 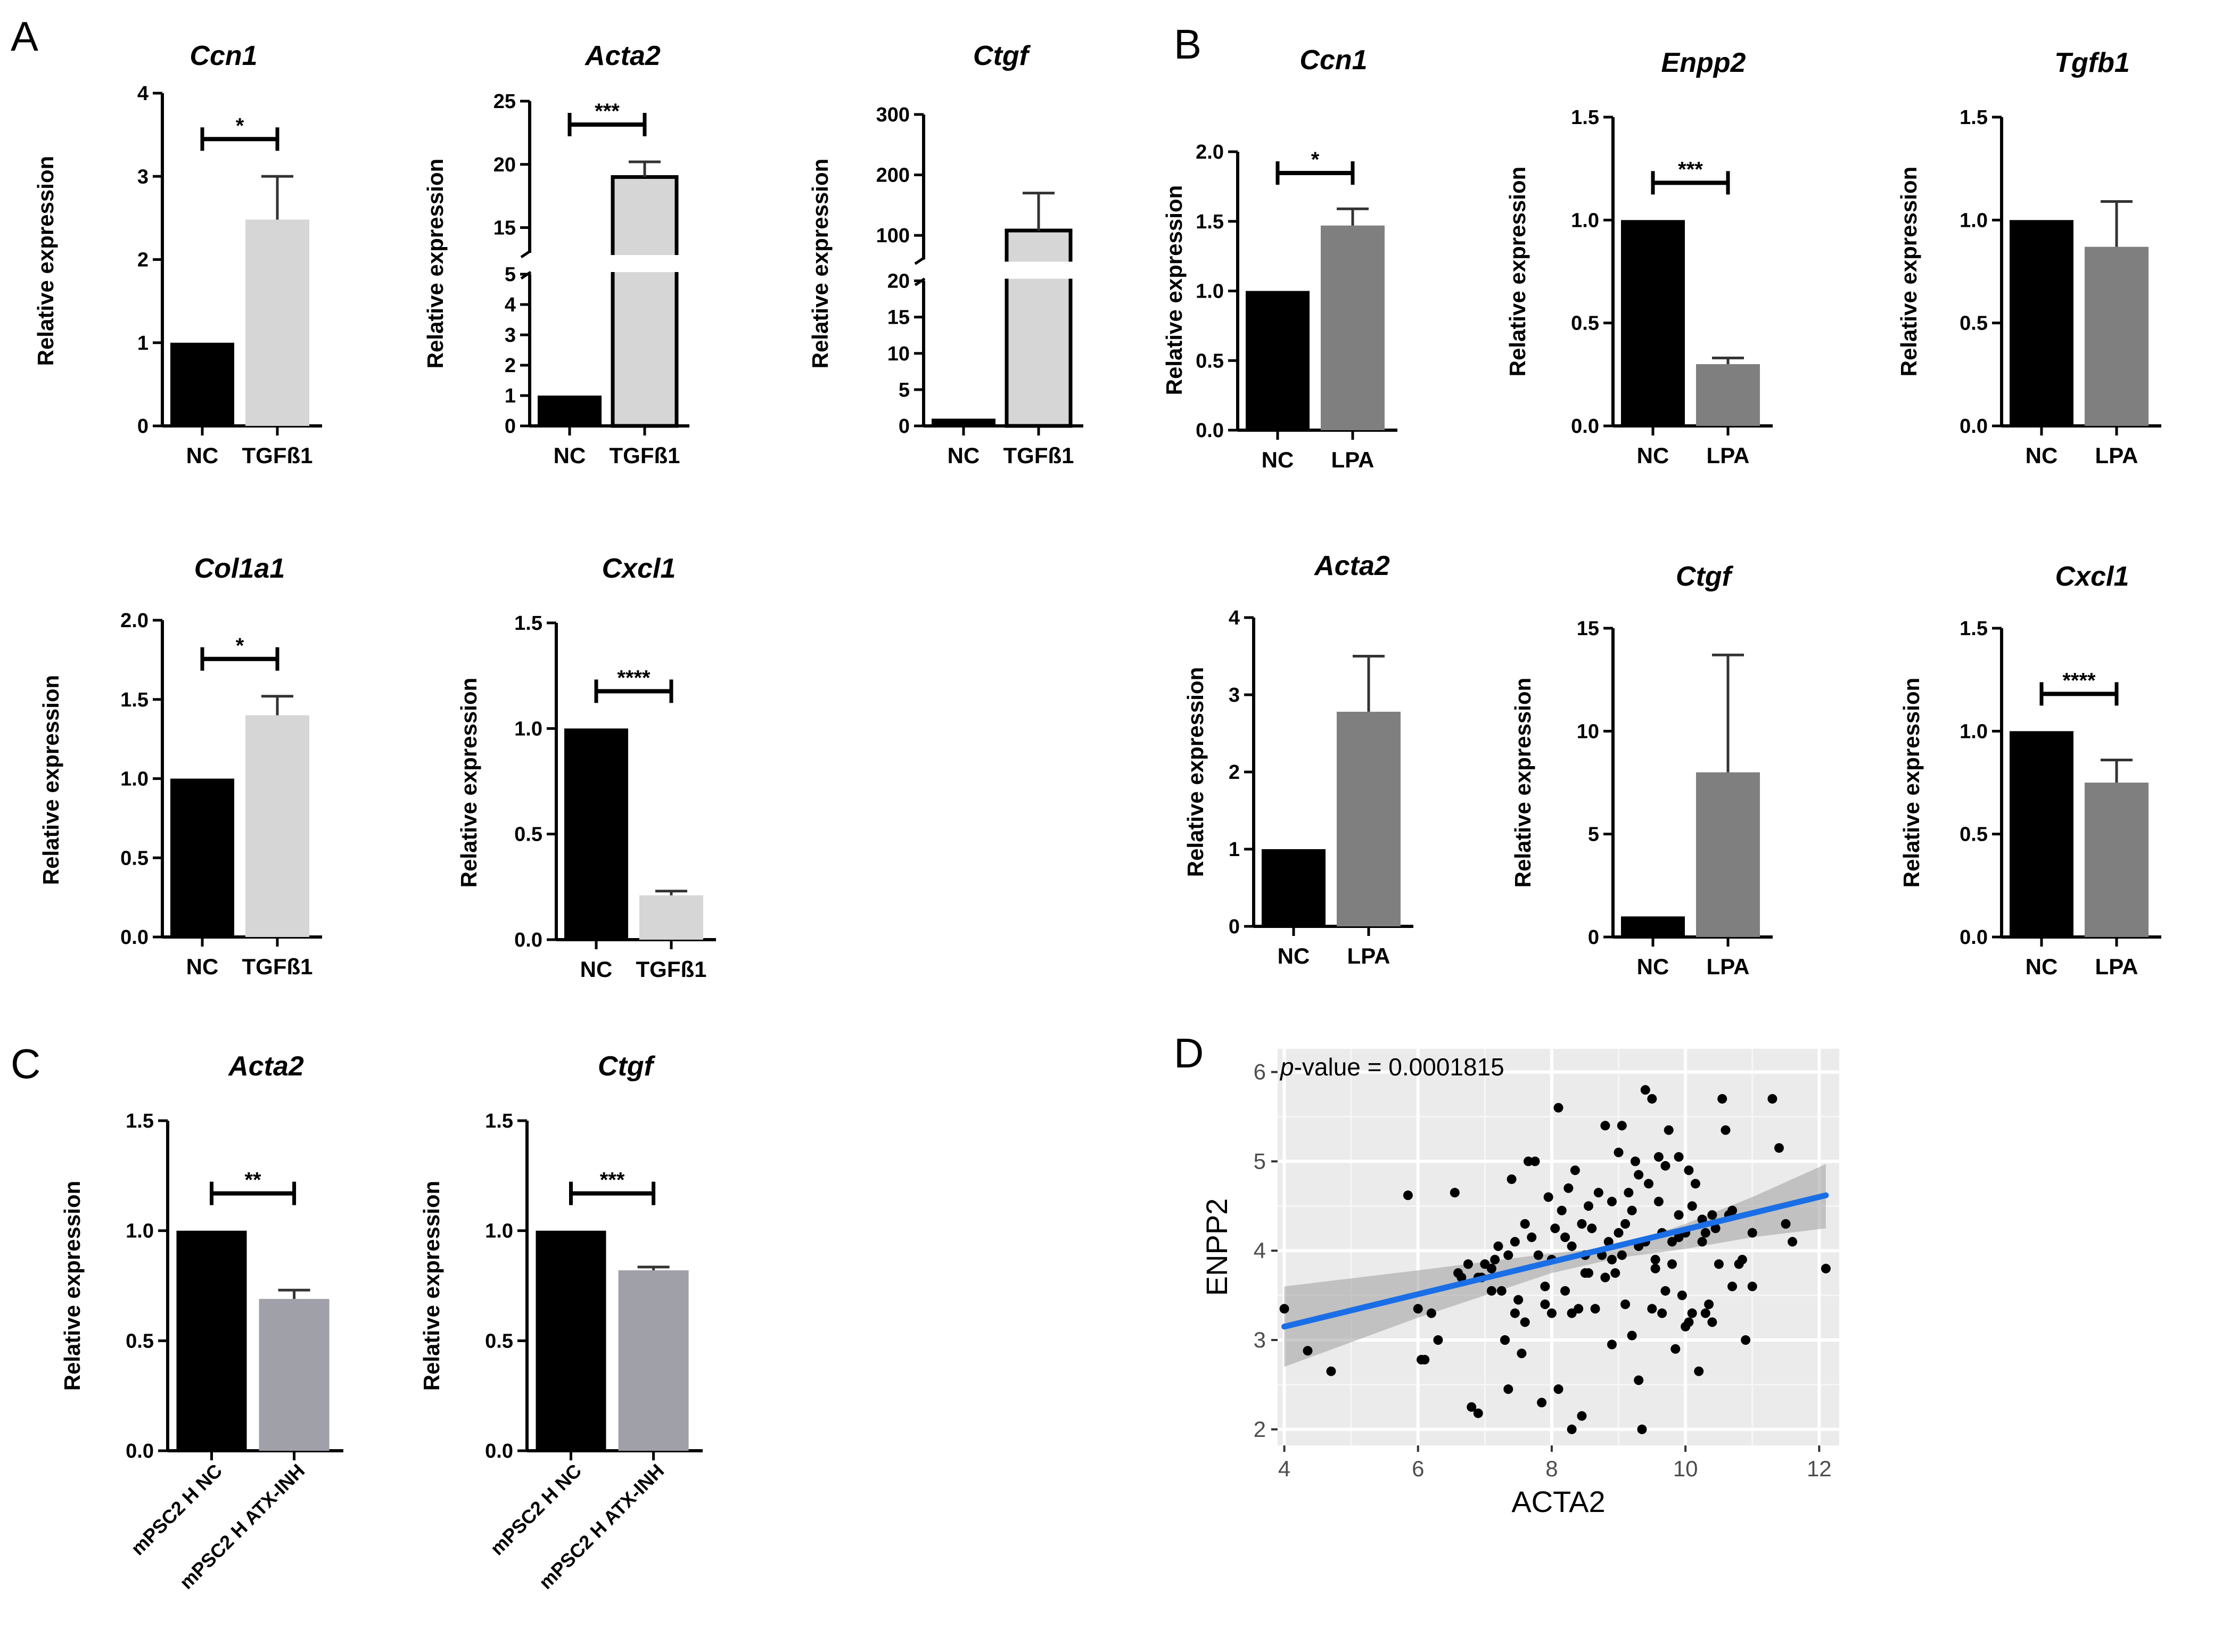 What do you see at coordinates (2092, 62) in the screenshot?
I see `chart-title: Tgfb1` at bounding box center [2092, 62].